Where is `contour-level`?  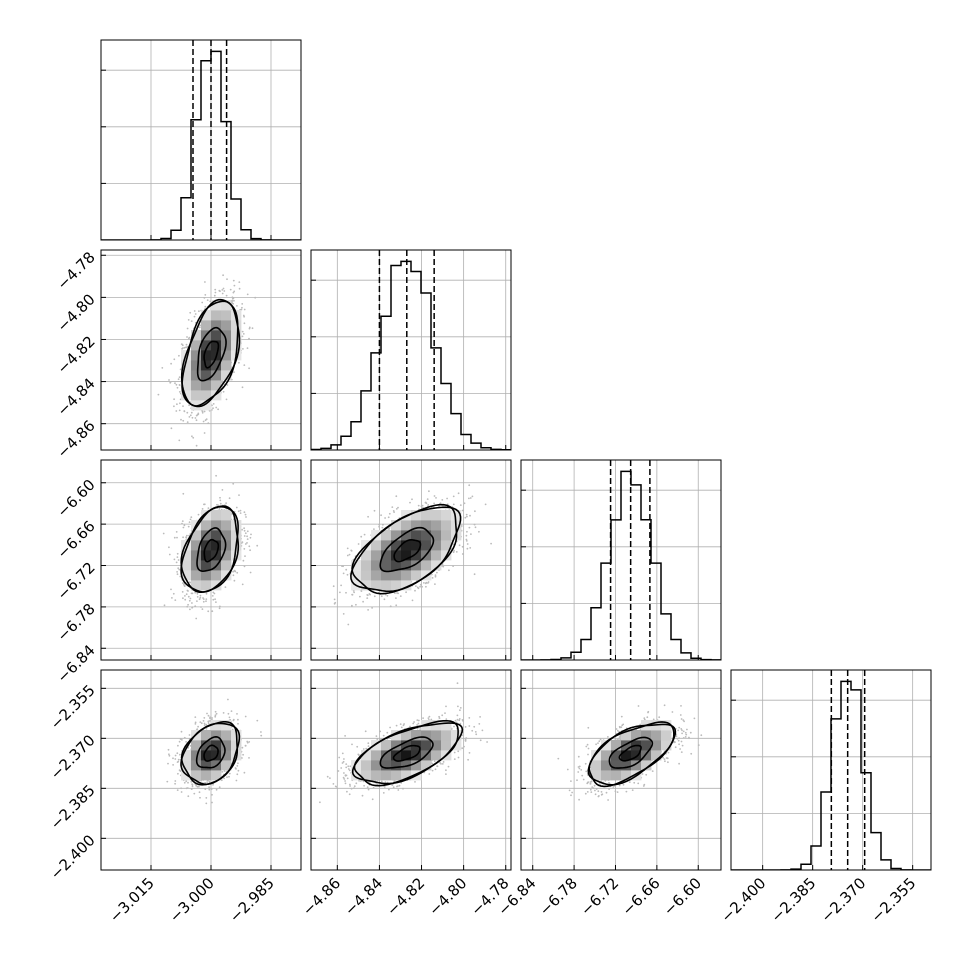 contour-level is located at coordinates (406, 753).